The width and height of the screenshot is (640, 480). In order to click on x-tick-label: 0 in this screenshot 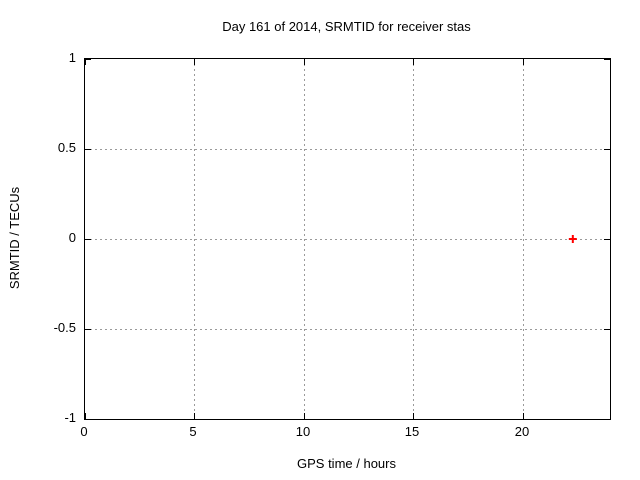, I will do `click(84, 431)`.